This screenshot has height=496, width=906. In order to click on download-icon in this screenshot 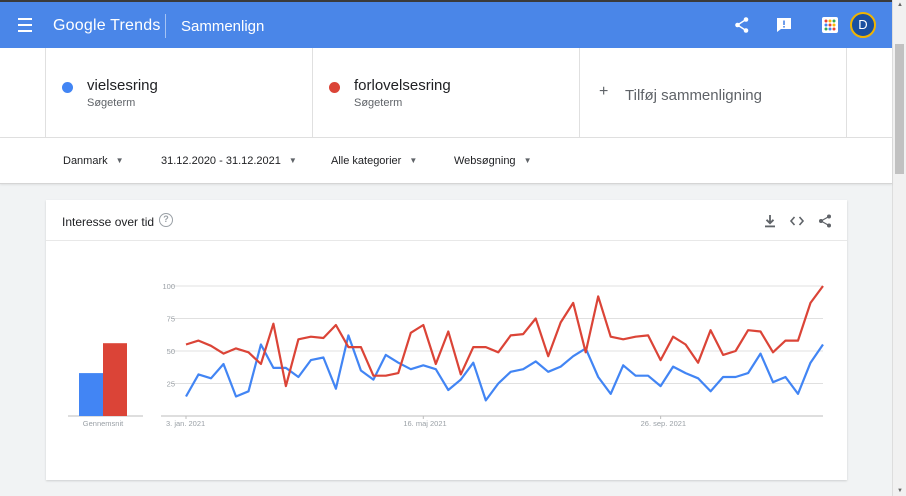, I will do `click(770, 221)`.